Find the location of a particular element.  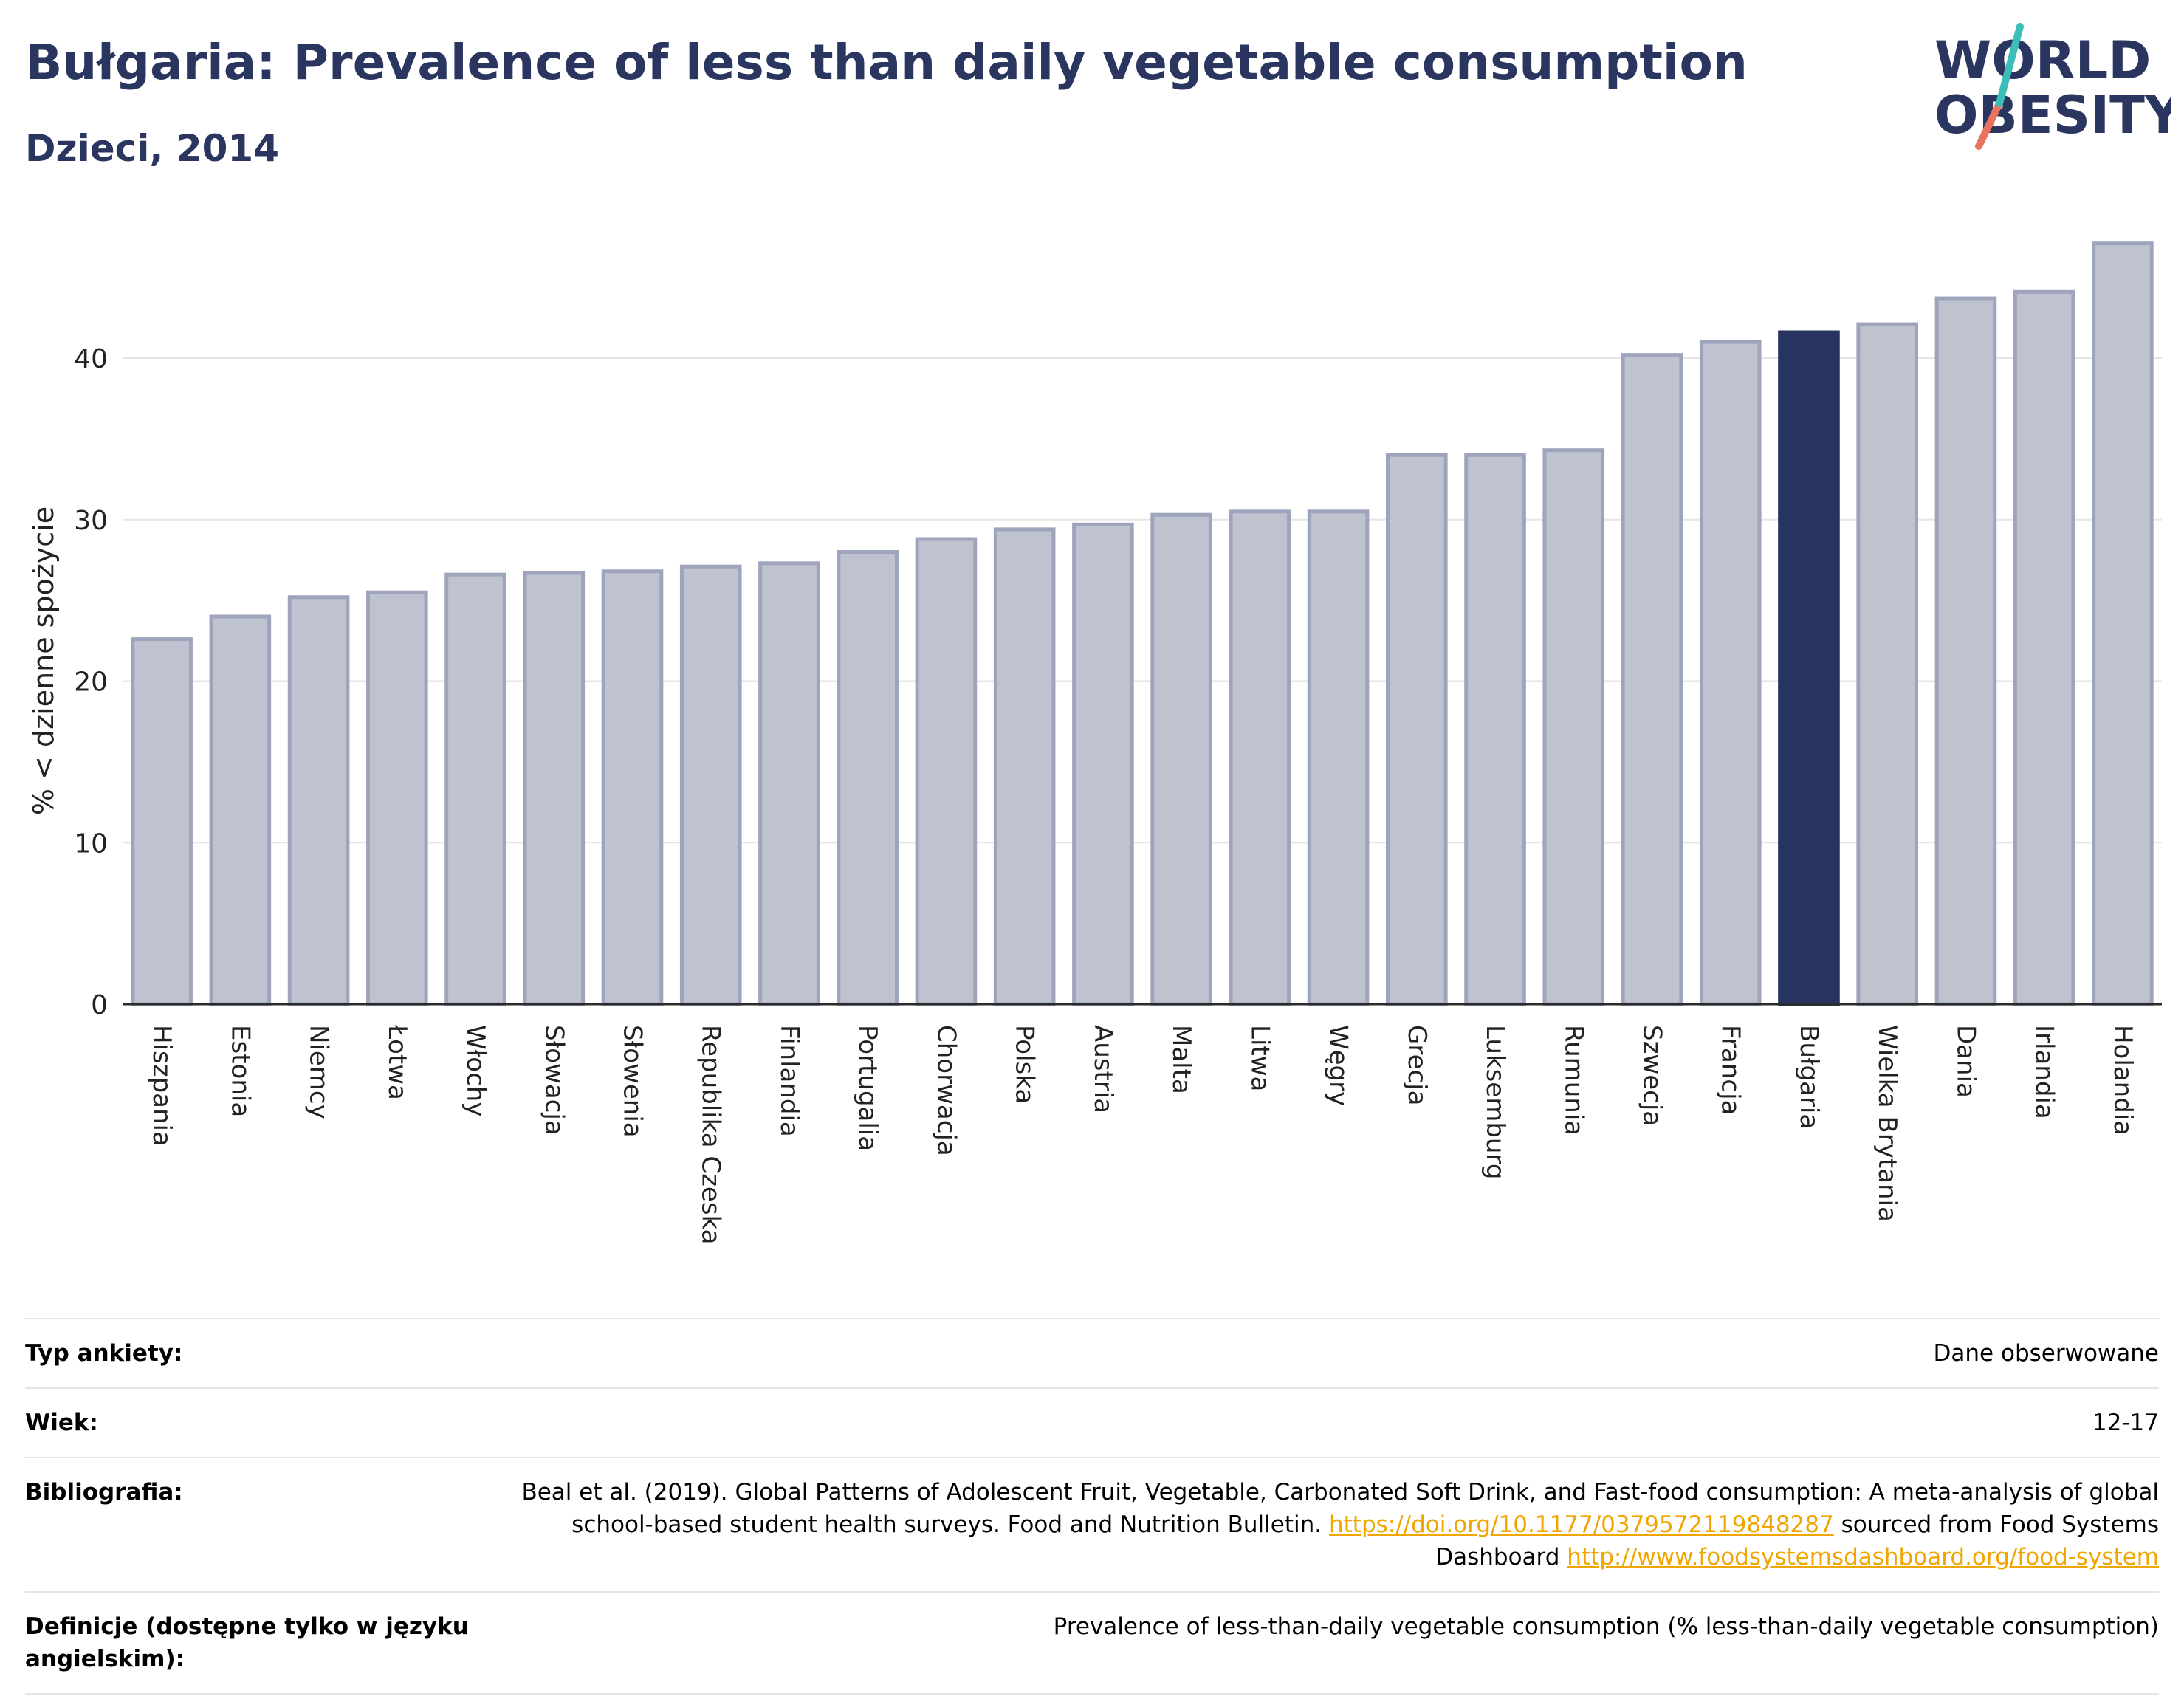

bar-highlighted is located at coordinates (1809, 668).